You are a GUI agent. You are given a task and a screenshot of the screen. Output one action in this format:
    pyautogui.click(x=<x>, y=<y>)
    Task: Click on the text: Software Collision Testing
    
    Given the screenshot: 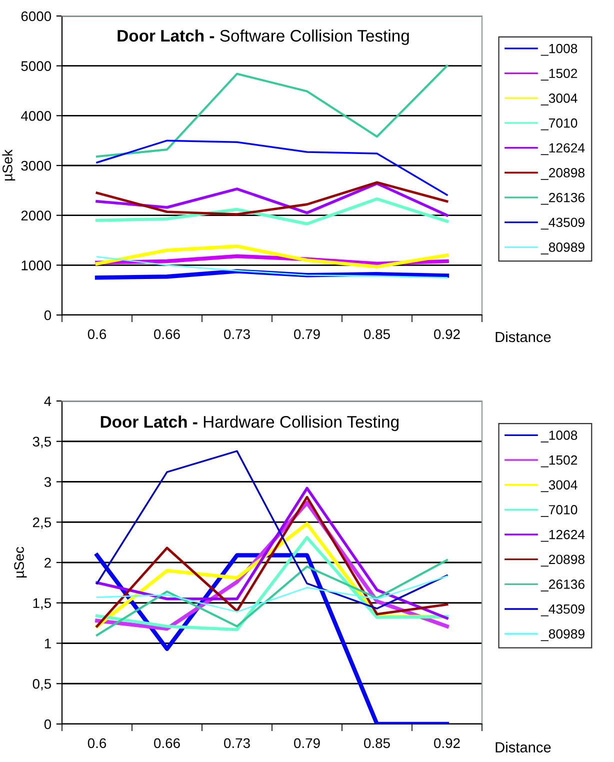 What is the action you would take?
    pyautogui.click(x=314, y=37)
    